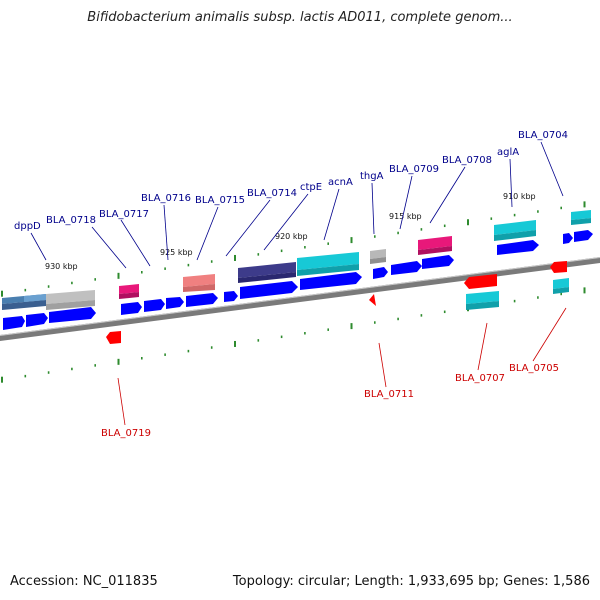 This screenshot has width=600, height=600. What do you see at coordinates (583, 236) in the screenshot?
I see `gene-arrow-BLA_0704b` at bounding box center [583, 236].